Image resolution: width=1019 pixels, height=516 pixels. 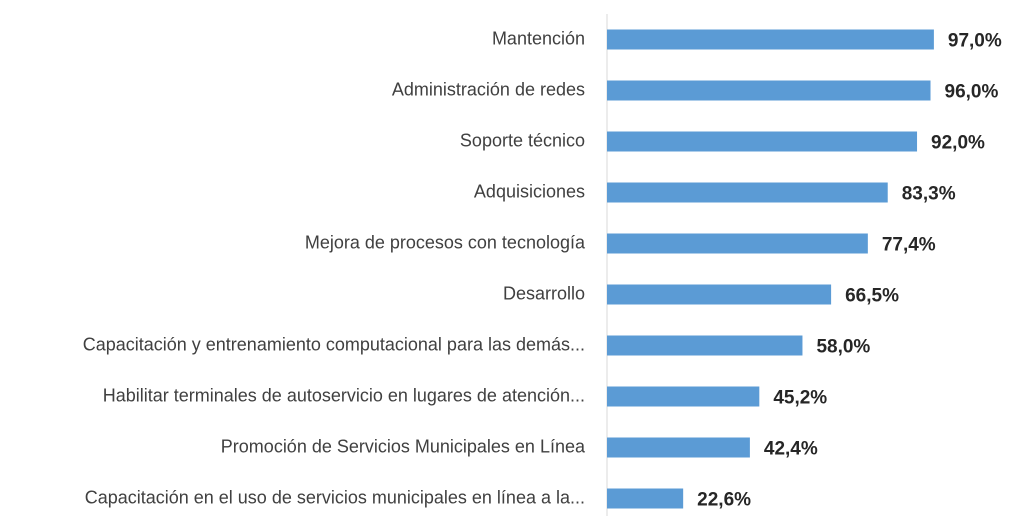 What do you see at coordinates (872, 296) in the screenshot?
I see `value-label: 66,5%` at bounding box center [872, 296].